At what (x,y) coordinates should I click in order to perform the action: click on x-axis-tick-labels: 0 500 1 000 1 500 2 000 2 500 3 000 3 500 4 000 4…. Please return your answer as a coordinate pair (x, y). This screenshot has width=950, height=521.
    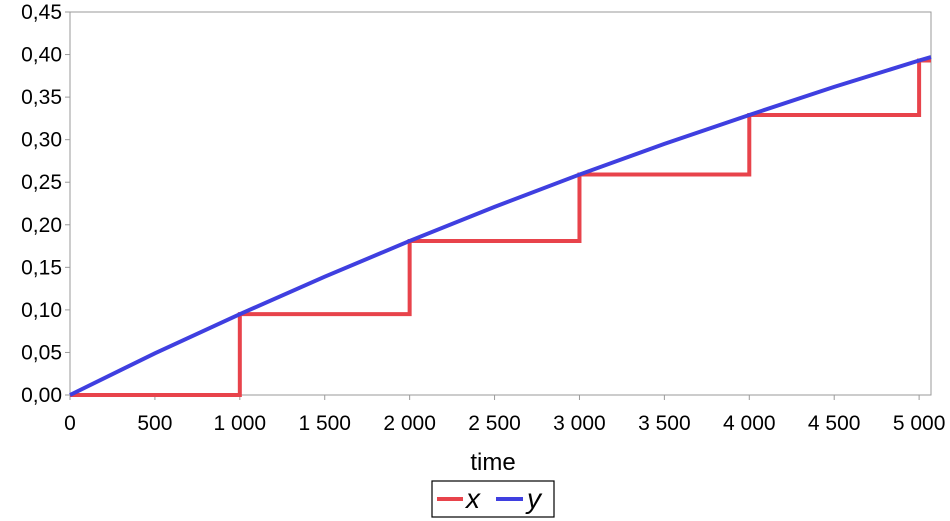
    Looking at the image, I should click on (504, 423).